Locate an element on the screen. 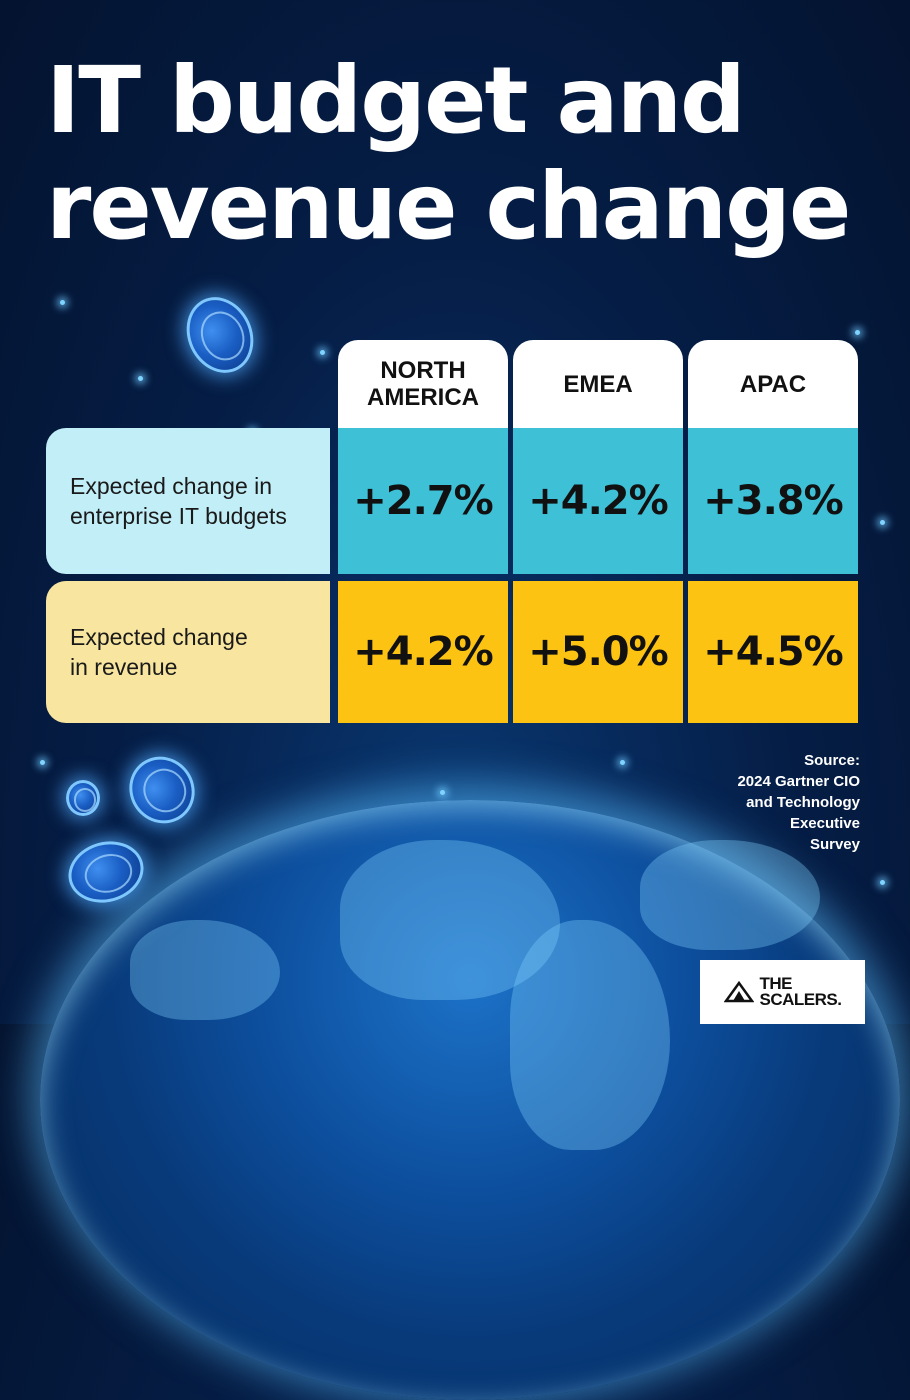 Image resolution: width=910 pixels, height=1400 pixels. source-line: and Technology is located at coordinates (803, 802).